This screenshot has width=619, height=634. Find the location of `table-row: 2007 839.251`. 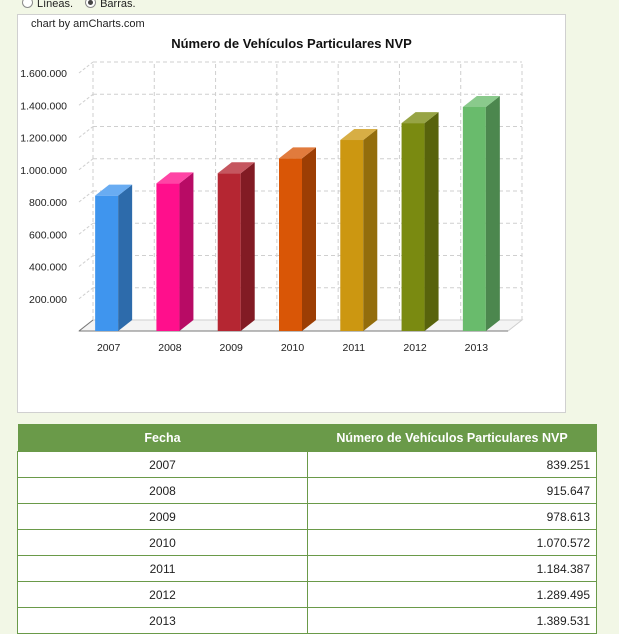

table-row: 2007 839.251 is located at coordinates (307, 464).